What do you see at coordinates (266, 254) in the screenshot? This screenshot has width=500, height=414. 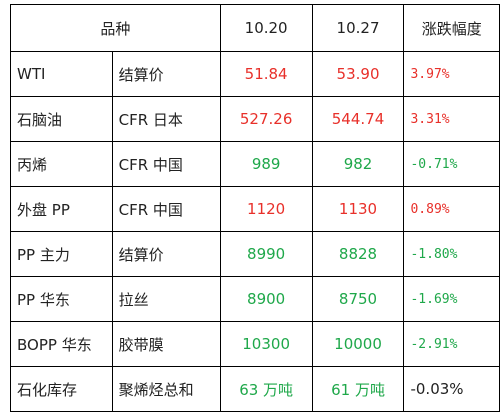 I see `cell-value-date-1: 8990` at bounding box center [266, 254].